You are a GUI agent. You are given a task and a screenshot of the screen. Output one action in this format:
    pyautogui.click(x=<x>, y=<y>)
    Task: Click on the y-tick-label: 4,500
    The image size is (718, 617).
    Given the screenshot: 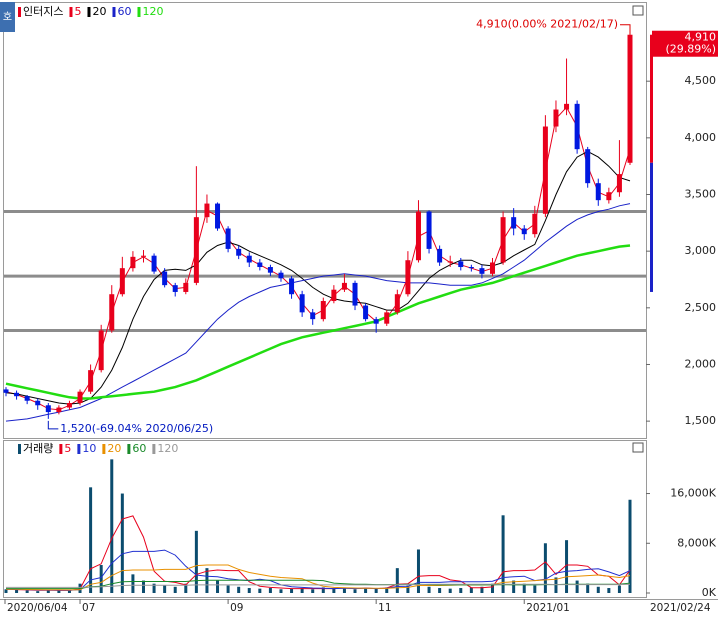 What is the action you would take?
    pyautogui.click(x=701, y=80)
    